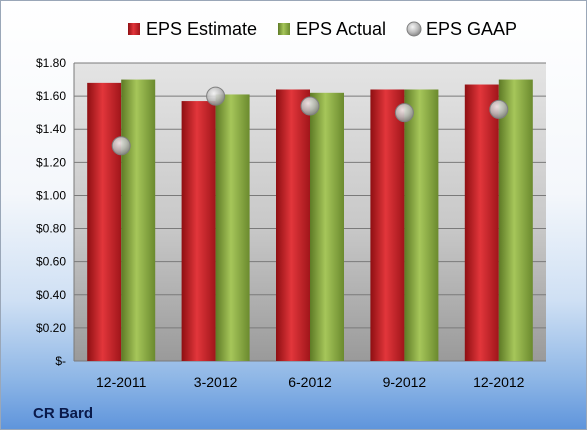 The height and width of the screenshot is (431, 587). Describe the element at coordinates (499, 382) in the screenshot. I see `x-tick-label: 12-2012` at that location.